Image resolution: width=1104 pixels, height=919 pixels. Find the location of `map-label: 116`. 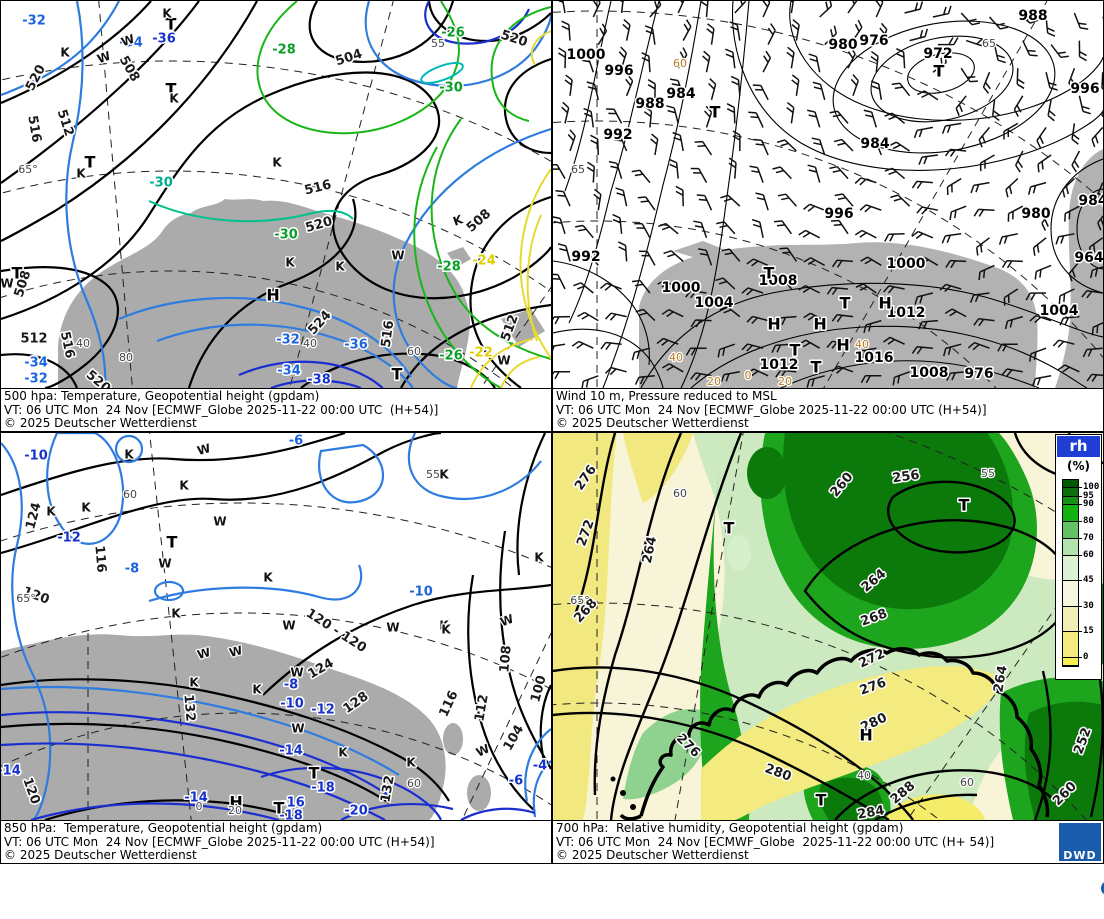

map-label: 116 is located at coordinates (99, 559).